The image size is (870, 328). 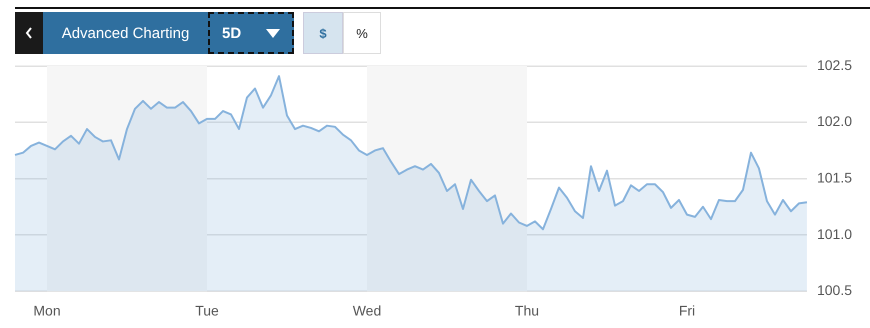 I want to click on y-tick-label: 100.5, so click(x=834, y=290).